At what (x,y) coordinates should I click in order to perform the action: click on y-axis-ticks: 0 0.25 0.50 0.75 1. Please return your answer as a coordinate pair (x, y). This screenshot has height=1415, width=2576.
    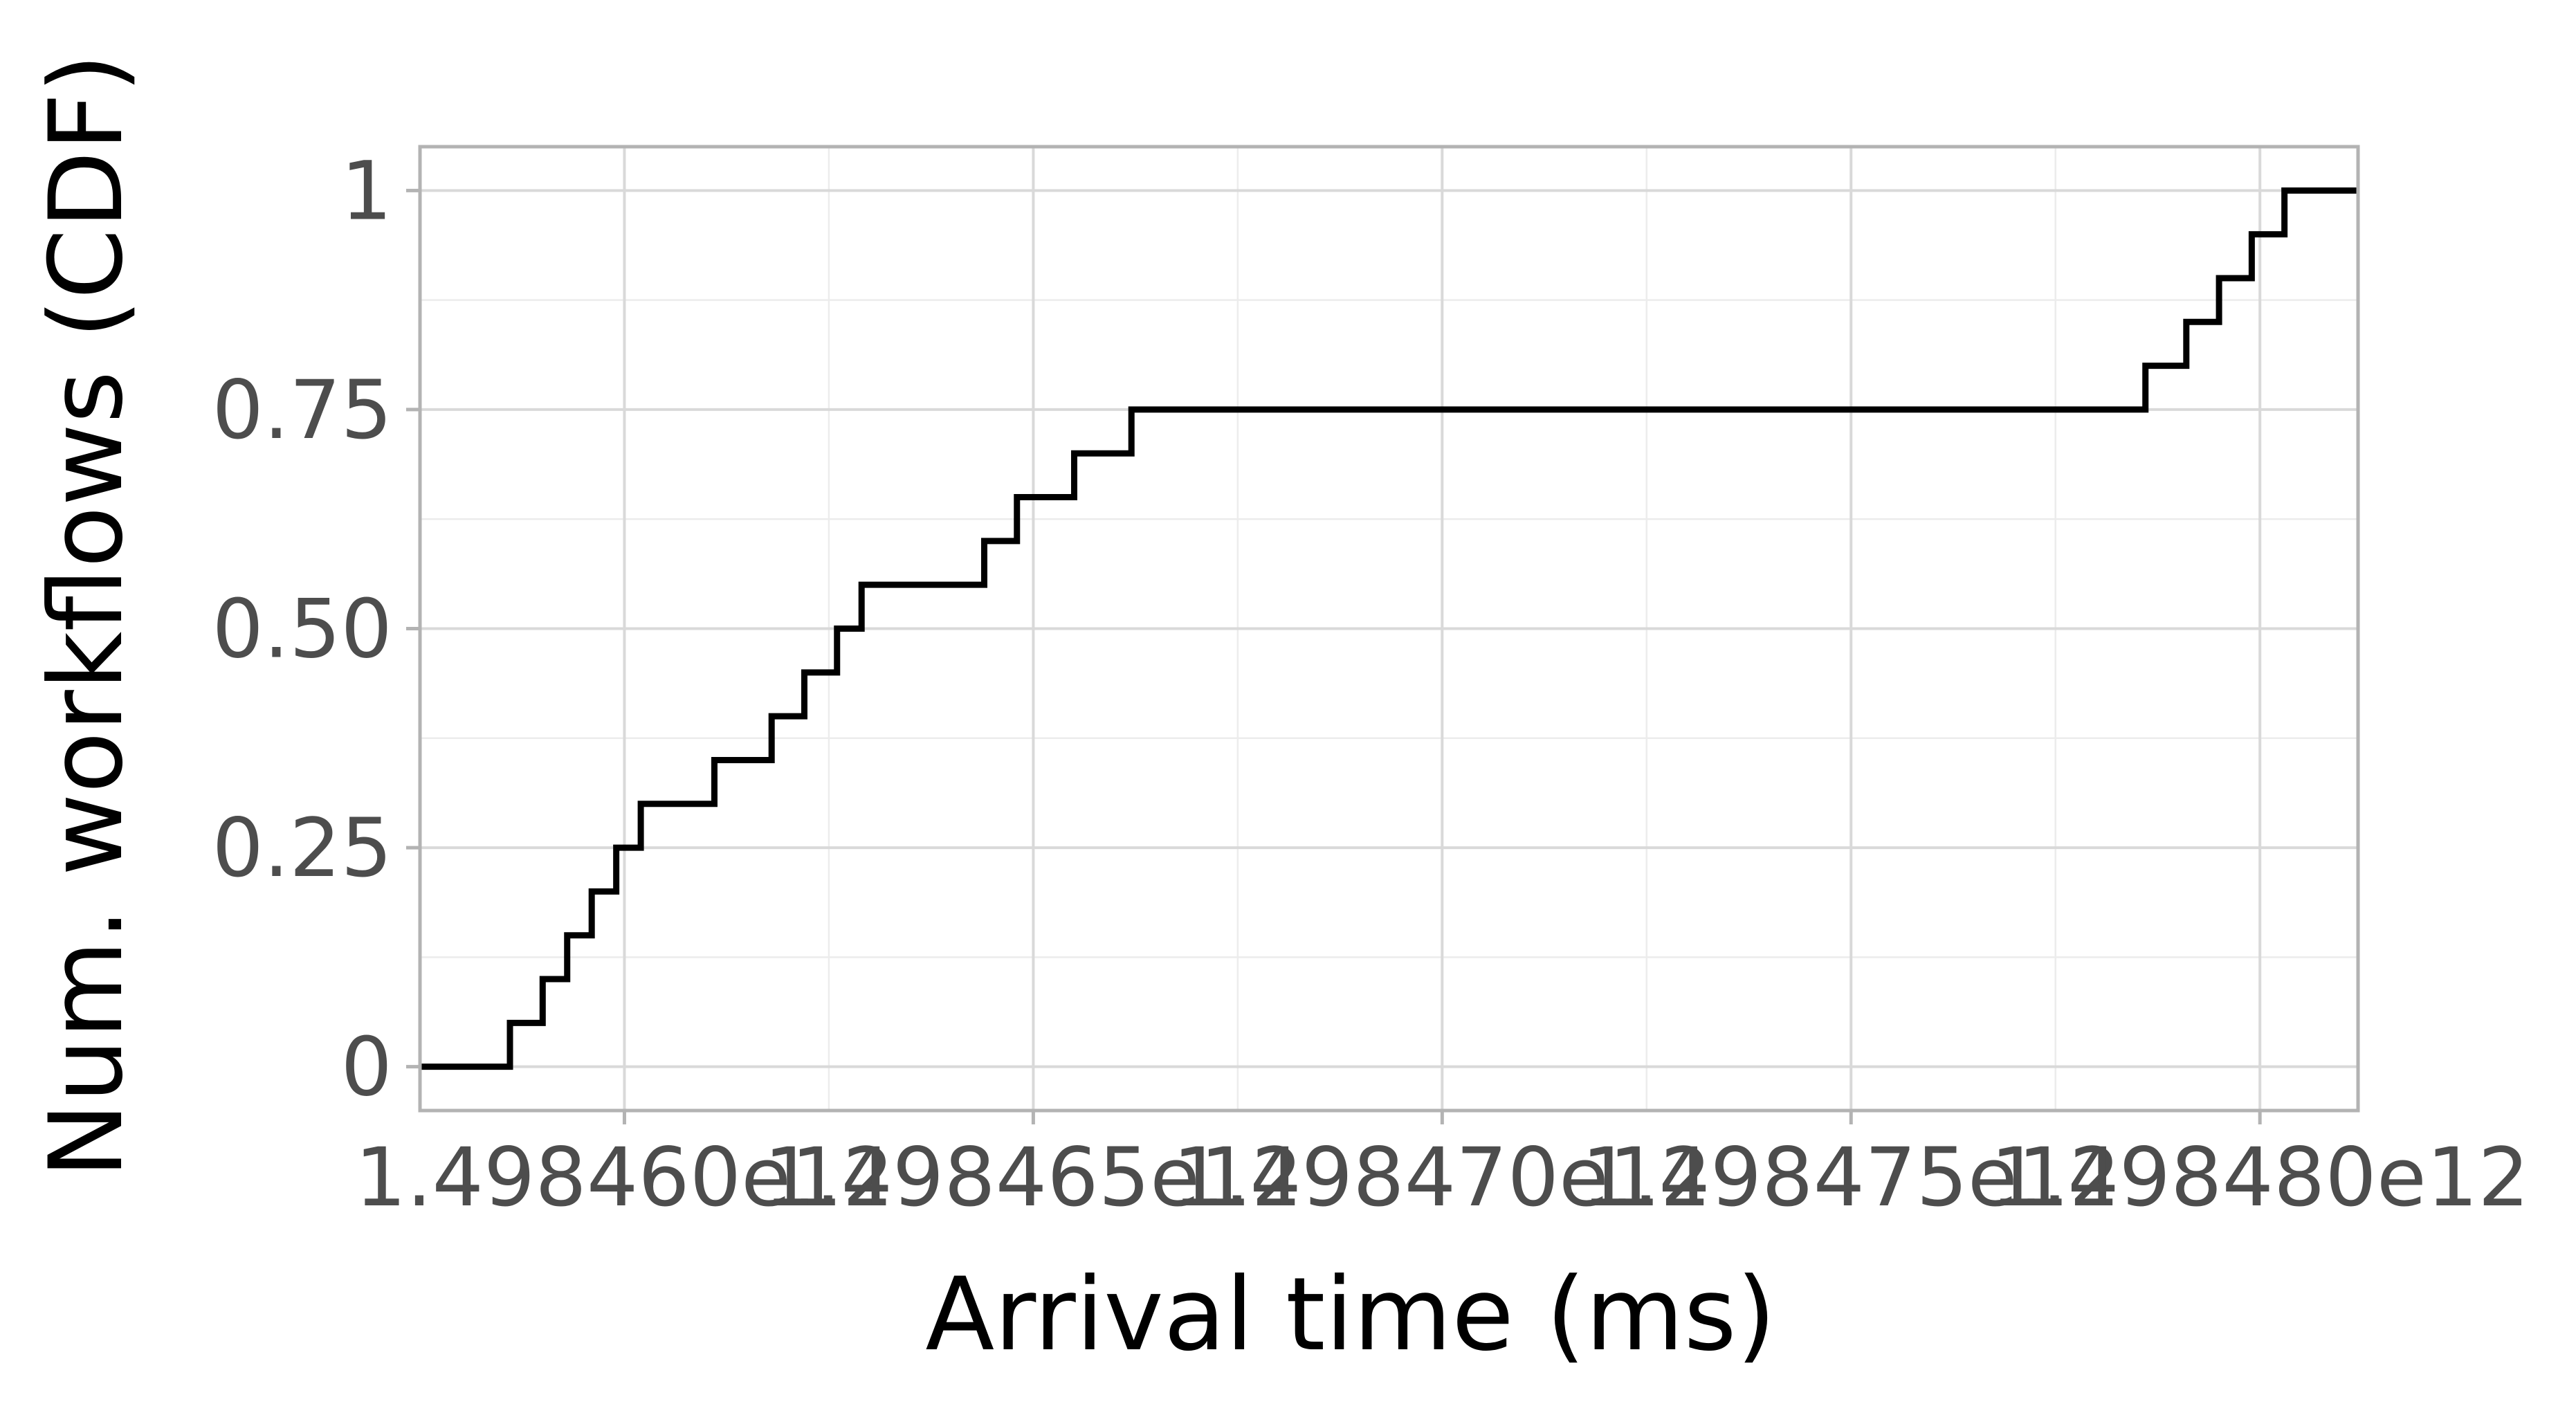
    Looking at the image, I should click on (316, 629).